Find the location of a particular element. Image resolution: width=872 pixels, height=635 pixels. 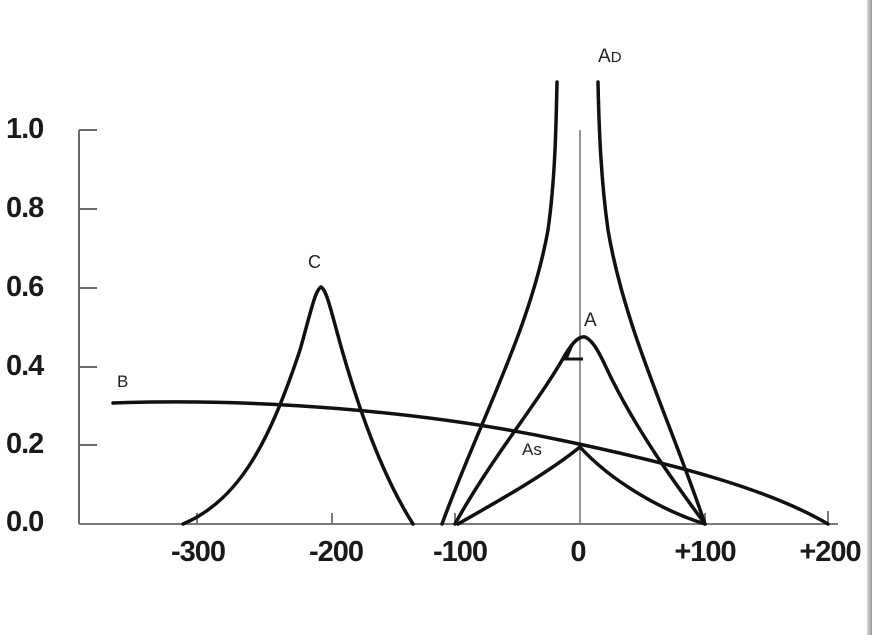

curve-a is located at coordinates (580, 430).